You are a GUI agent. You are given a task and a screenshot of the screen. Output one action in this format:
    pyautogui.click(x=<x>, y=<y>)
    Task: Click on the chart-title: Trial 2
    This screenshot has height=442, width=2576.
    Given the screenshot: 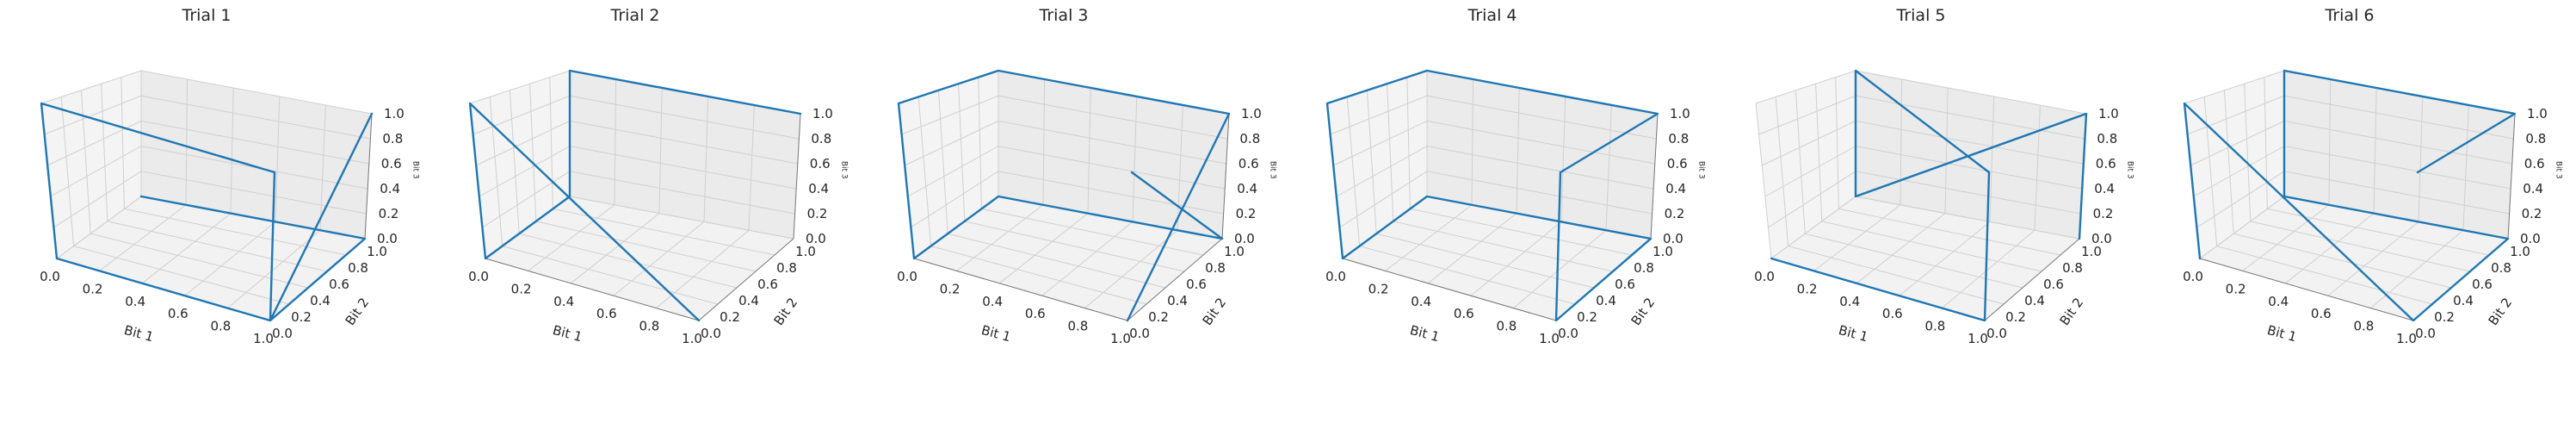 What is the action you would take?
    pyautogui.click(x=635, y=16)
    